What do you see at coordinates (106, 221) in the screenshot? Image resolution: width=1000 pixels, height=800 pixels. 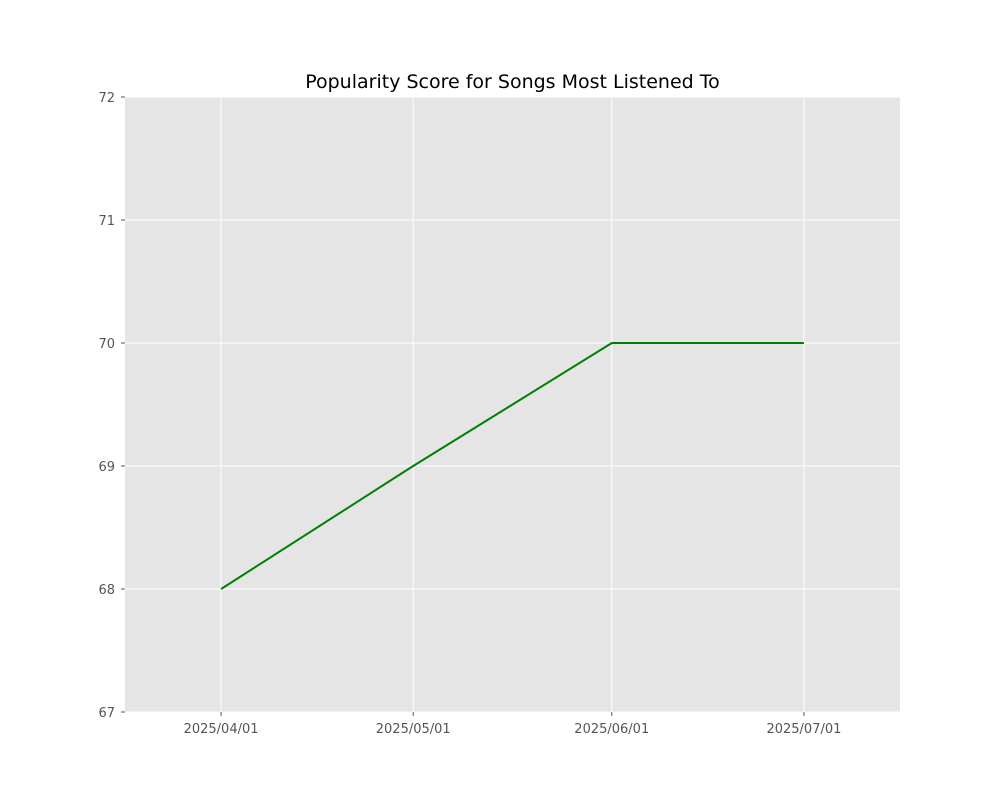 I see `y-tick-label: 71` at bounding box center [106, 221].